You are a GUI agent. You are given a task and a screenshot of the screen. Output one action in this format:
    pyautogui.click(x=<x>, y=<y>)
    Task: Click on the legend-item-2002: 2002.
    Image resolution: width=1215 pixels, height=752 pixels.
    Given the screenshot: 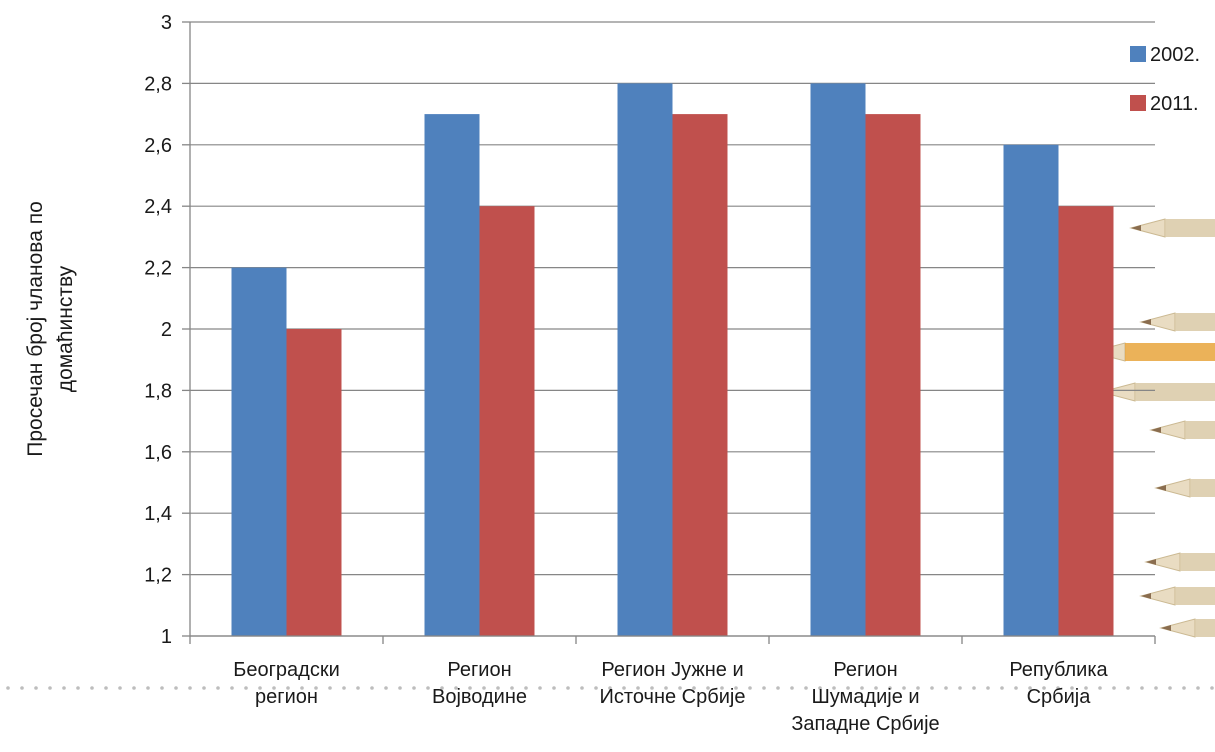 What is the action you would take?
    pyautogui.click(x=1165, y=55)
    